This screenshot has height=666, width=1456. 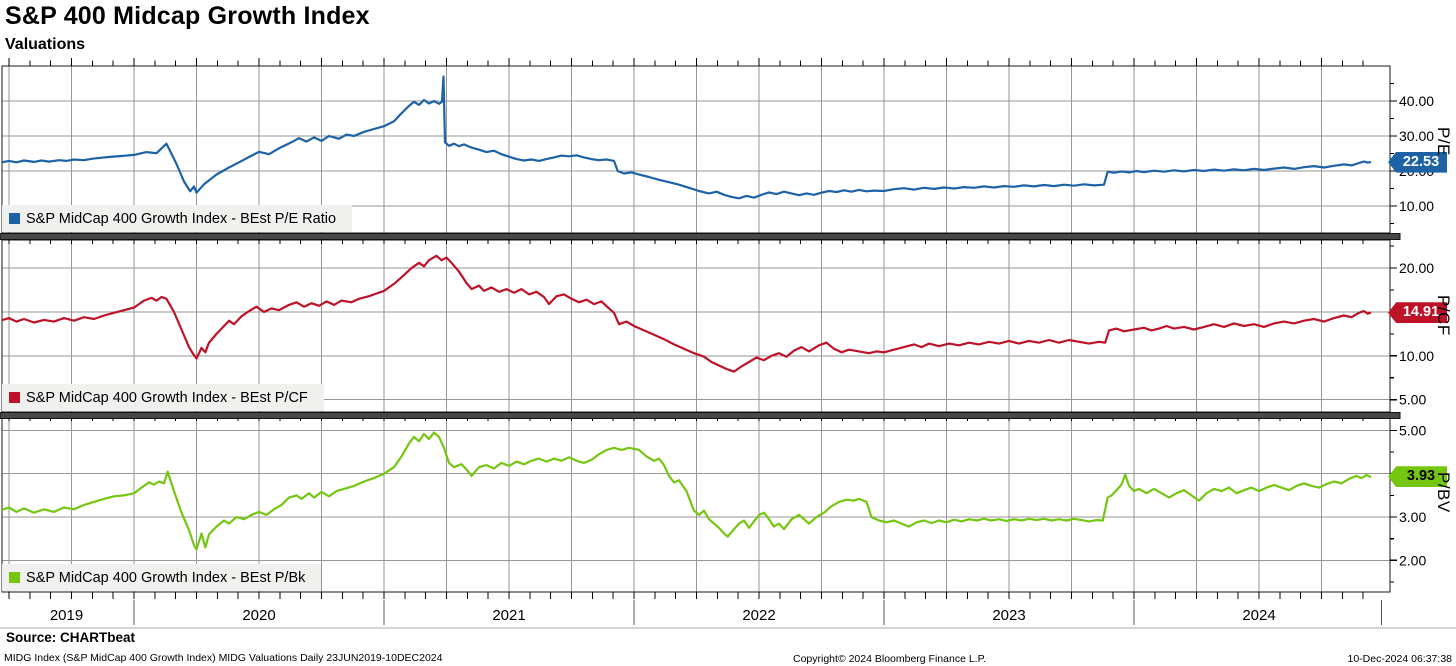 I want to click on axis-tick-label: 30.00, so click(x=1416, y=136).